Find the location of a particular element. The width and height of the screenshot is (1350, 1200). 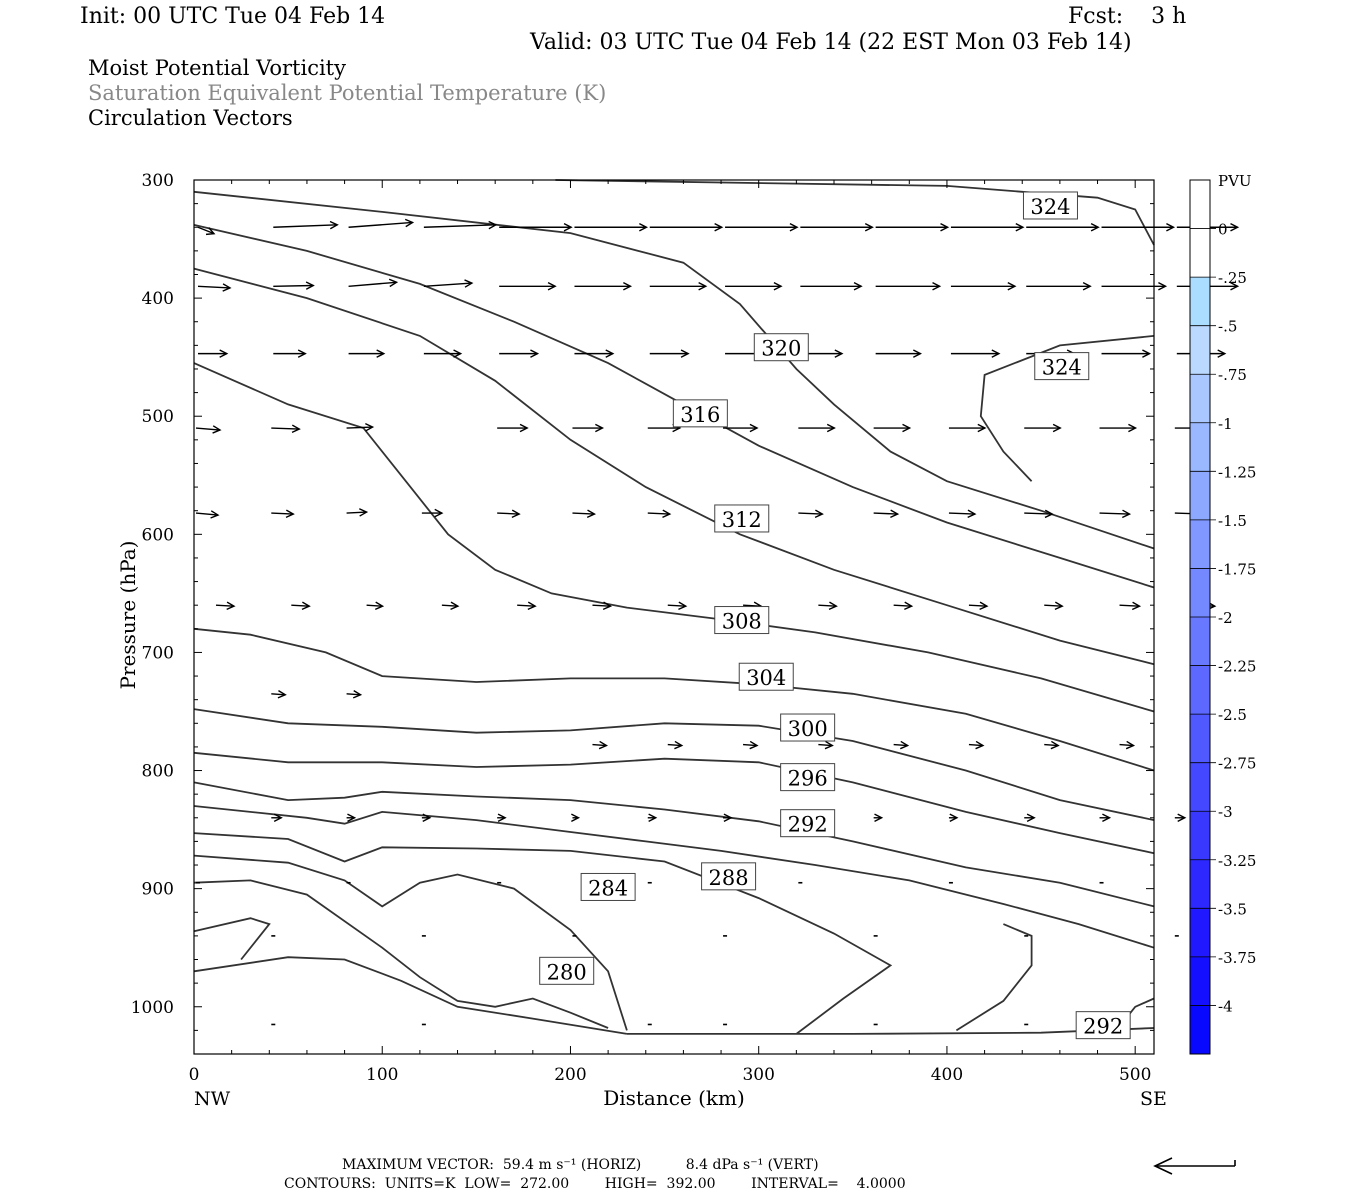

y-axis-title: Pressure (hPa) is located at coordinates (128, 615).